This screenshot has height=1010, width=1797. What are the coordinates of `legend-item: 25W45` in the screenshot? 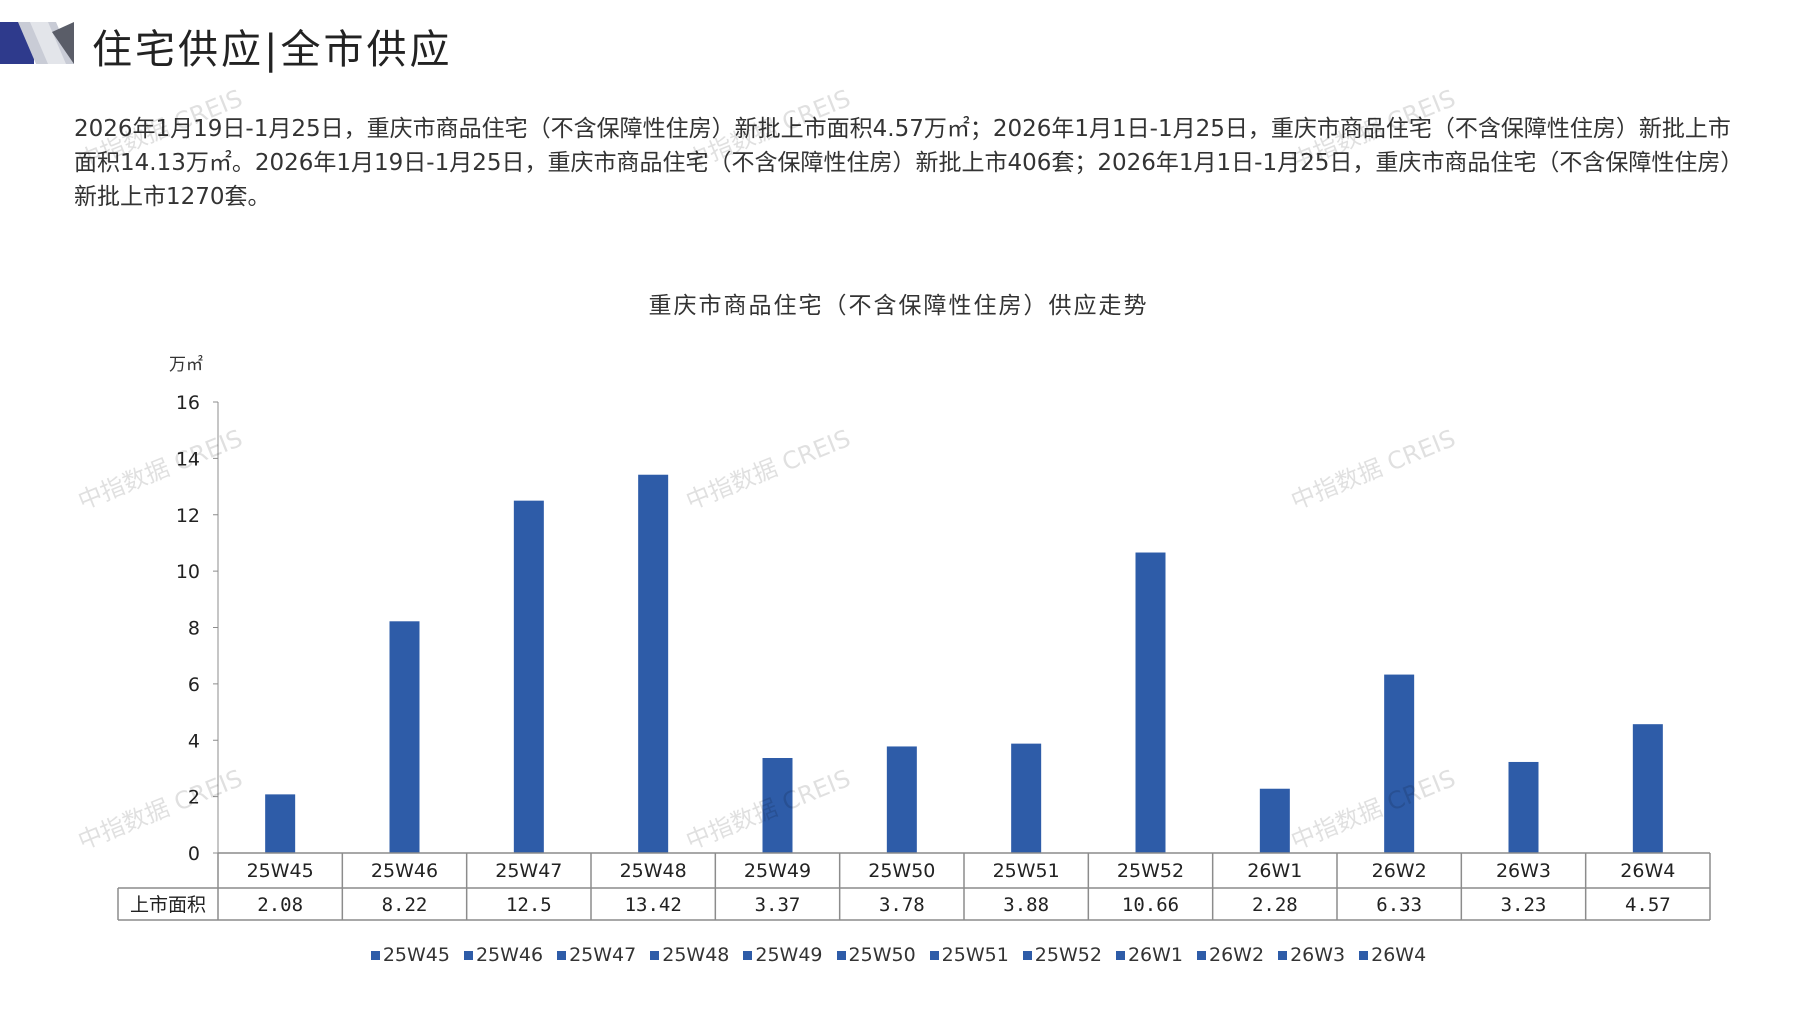 It's located at (410, 955).